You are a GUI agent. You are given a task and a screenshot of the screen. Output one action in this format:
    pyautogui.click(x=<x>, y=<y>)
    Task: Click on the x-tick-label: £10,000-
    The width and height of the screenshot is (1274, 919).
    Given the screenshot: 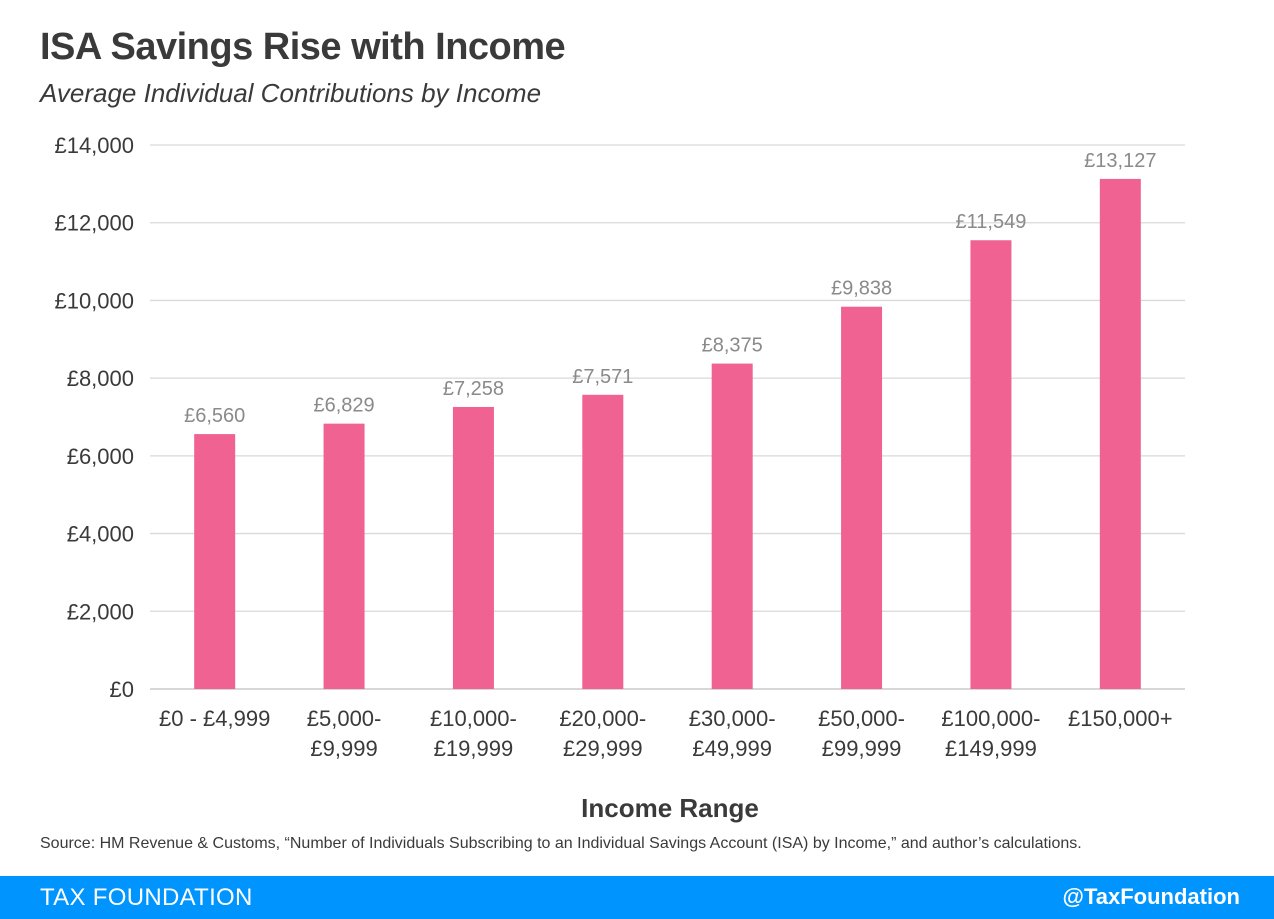 What is the action you would take?
    pyautogui.click(x=473, y=718)
    